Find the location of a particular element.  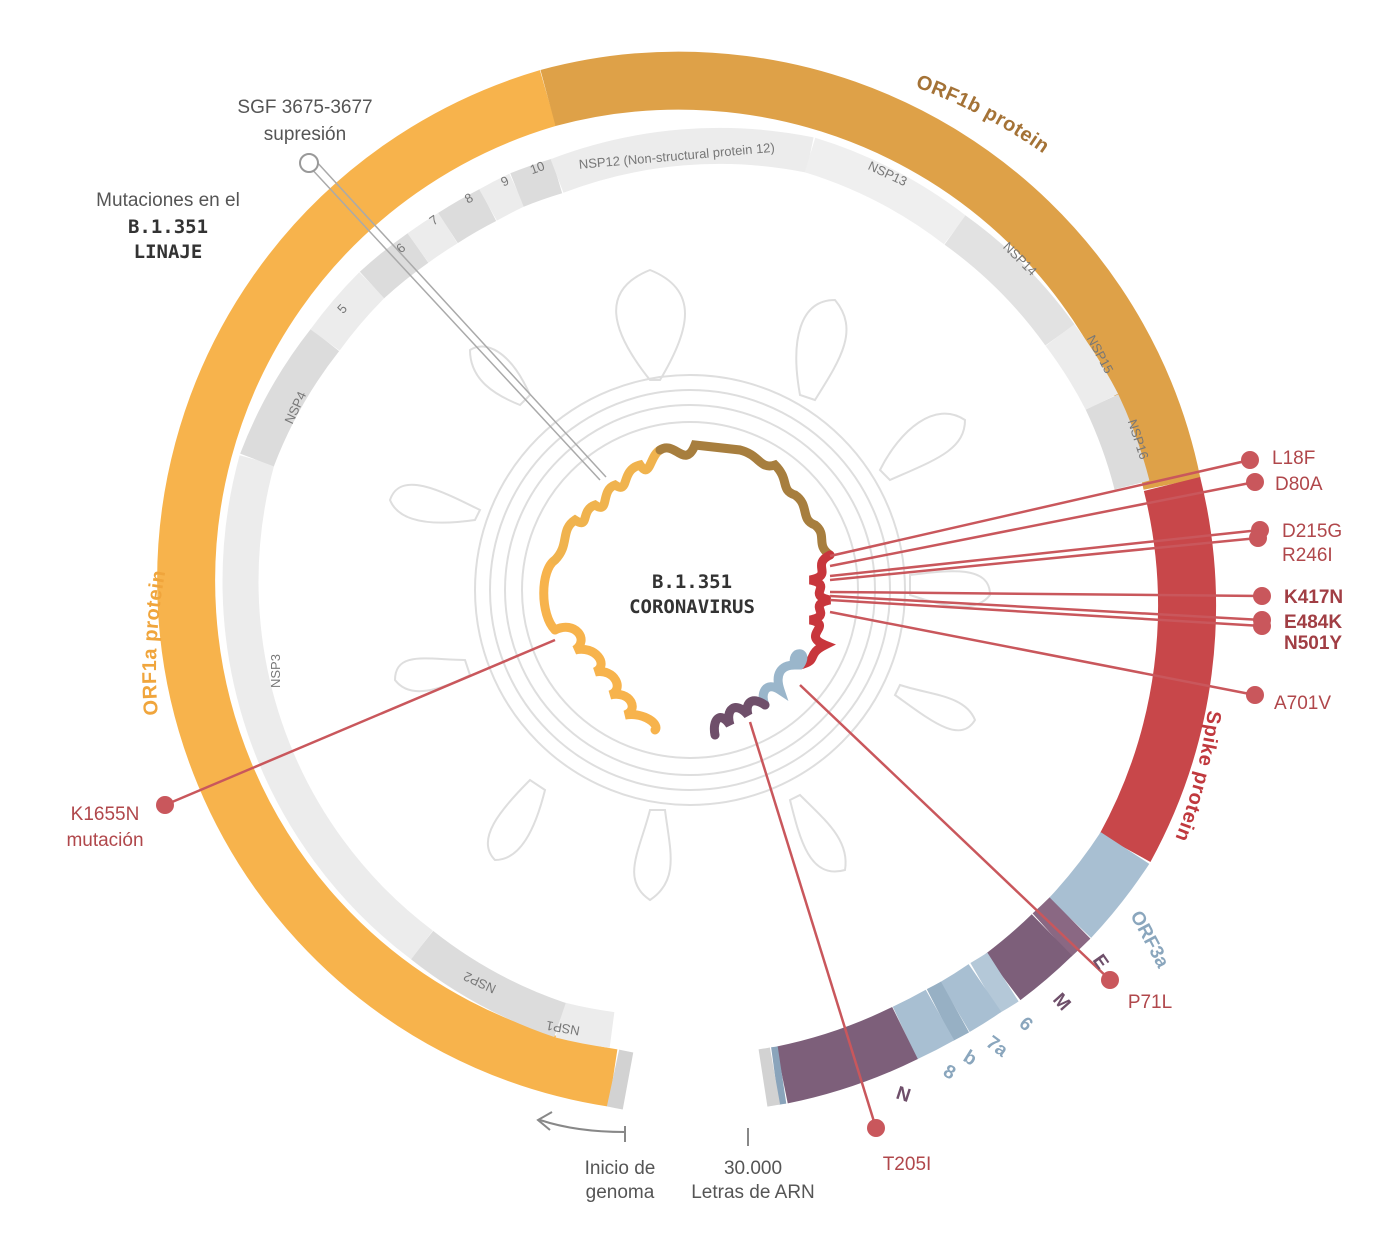

helix-orf1a-top is located at coordinates (607, 505).